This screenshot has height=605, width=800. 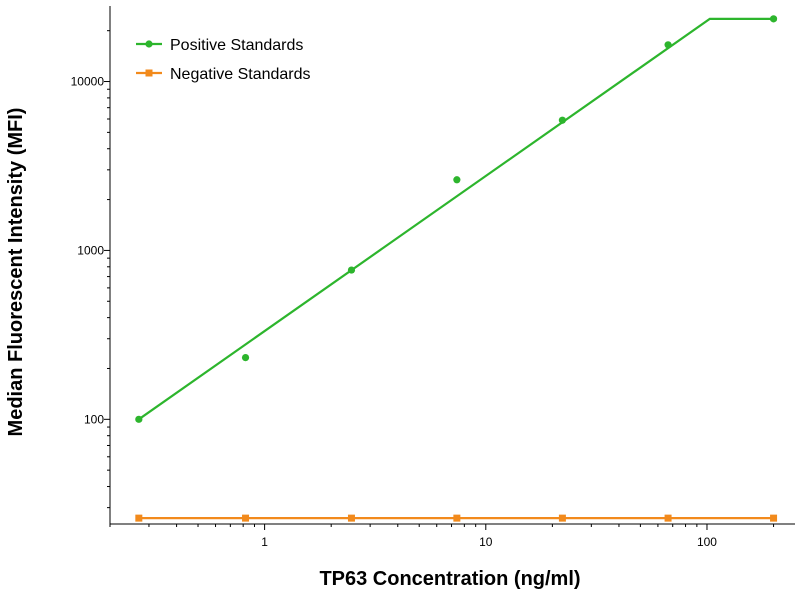 I want to click on x-axis-title: TP63 Concentration (ng/ml), so click(x=449, y=579).